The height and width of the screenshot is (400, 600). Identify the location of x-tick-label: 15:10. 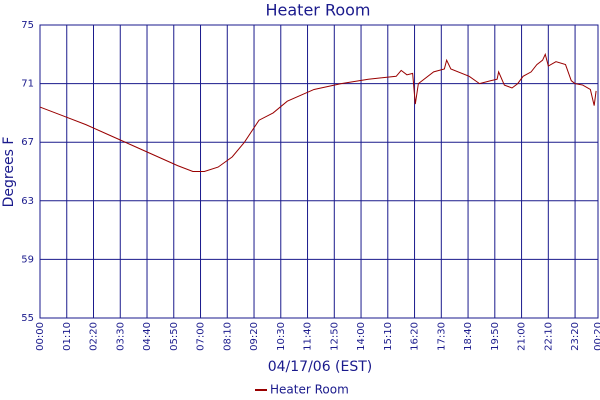
(388, 336).